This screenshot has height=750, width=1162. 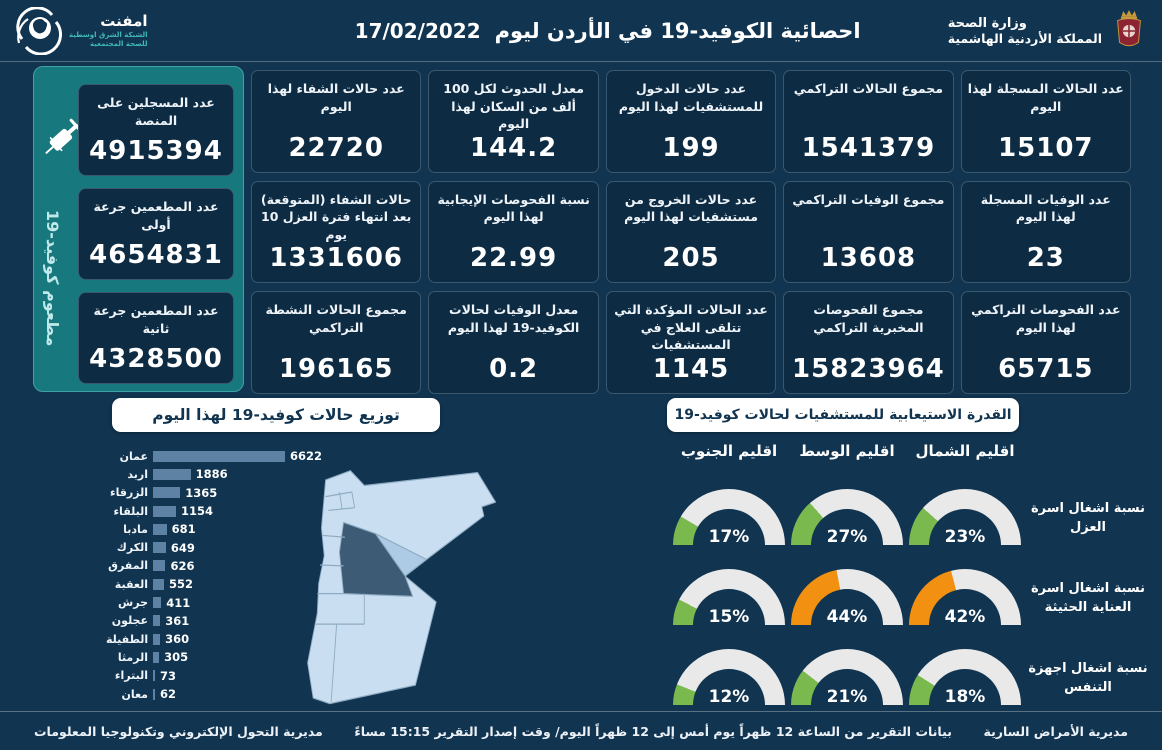 What do you see at coordinates (965, 697) in the screenshot?
I see `gauge-value: 18%` at bounding box center [965, 697].